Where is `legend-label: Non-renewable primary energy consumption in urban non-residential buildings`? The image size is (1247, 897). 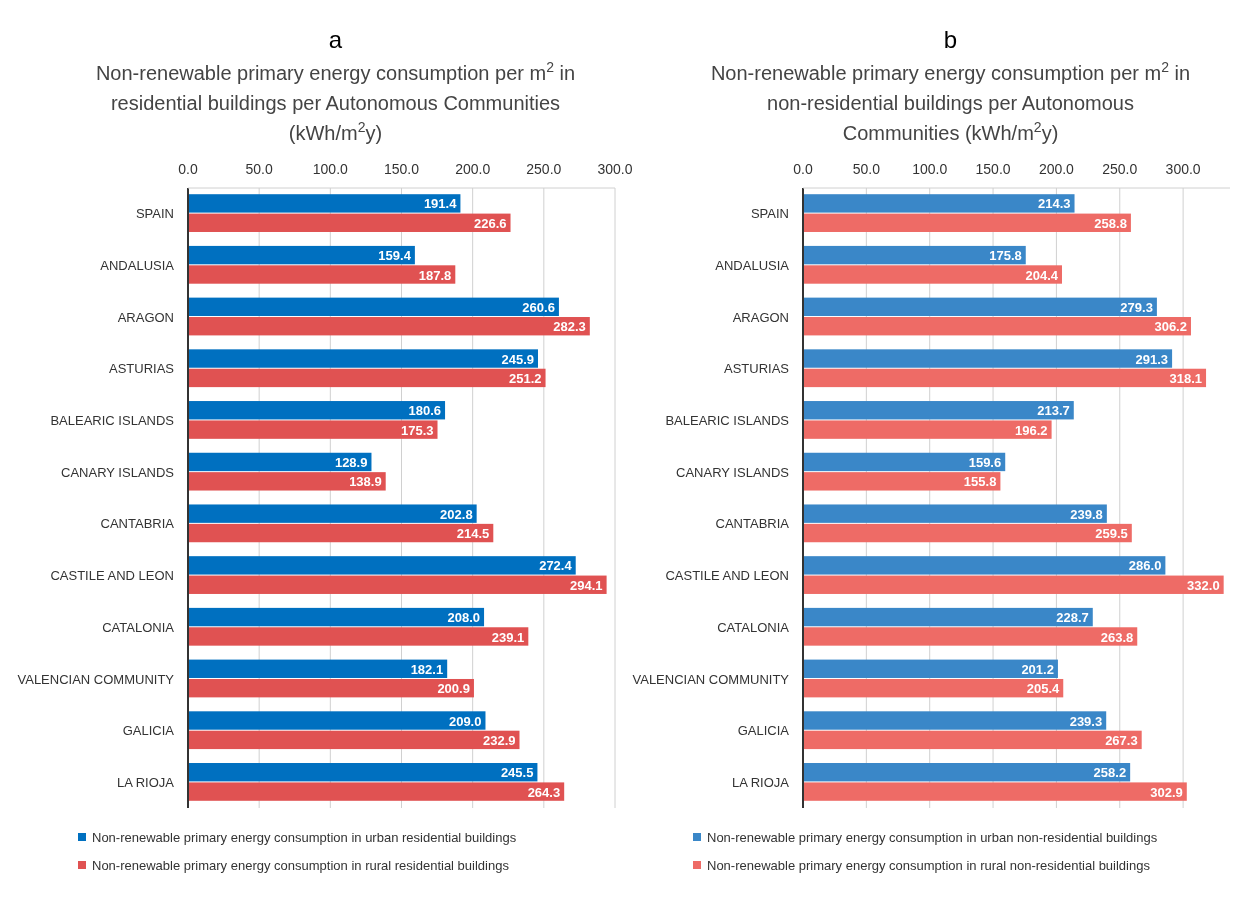 legend-label: Non-renewable primary energy consumption in urban non-residential buildings is located at coordinates (932, 837).